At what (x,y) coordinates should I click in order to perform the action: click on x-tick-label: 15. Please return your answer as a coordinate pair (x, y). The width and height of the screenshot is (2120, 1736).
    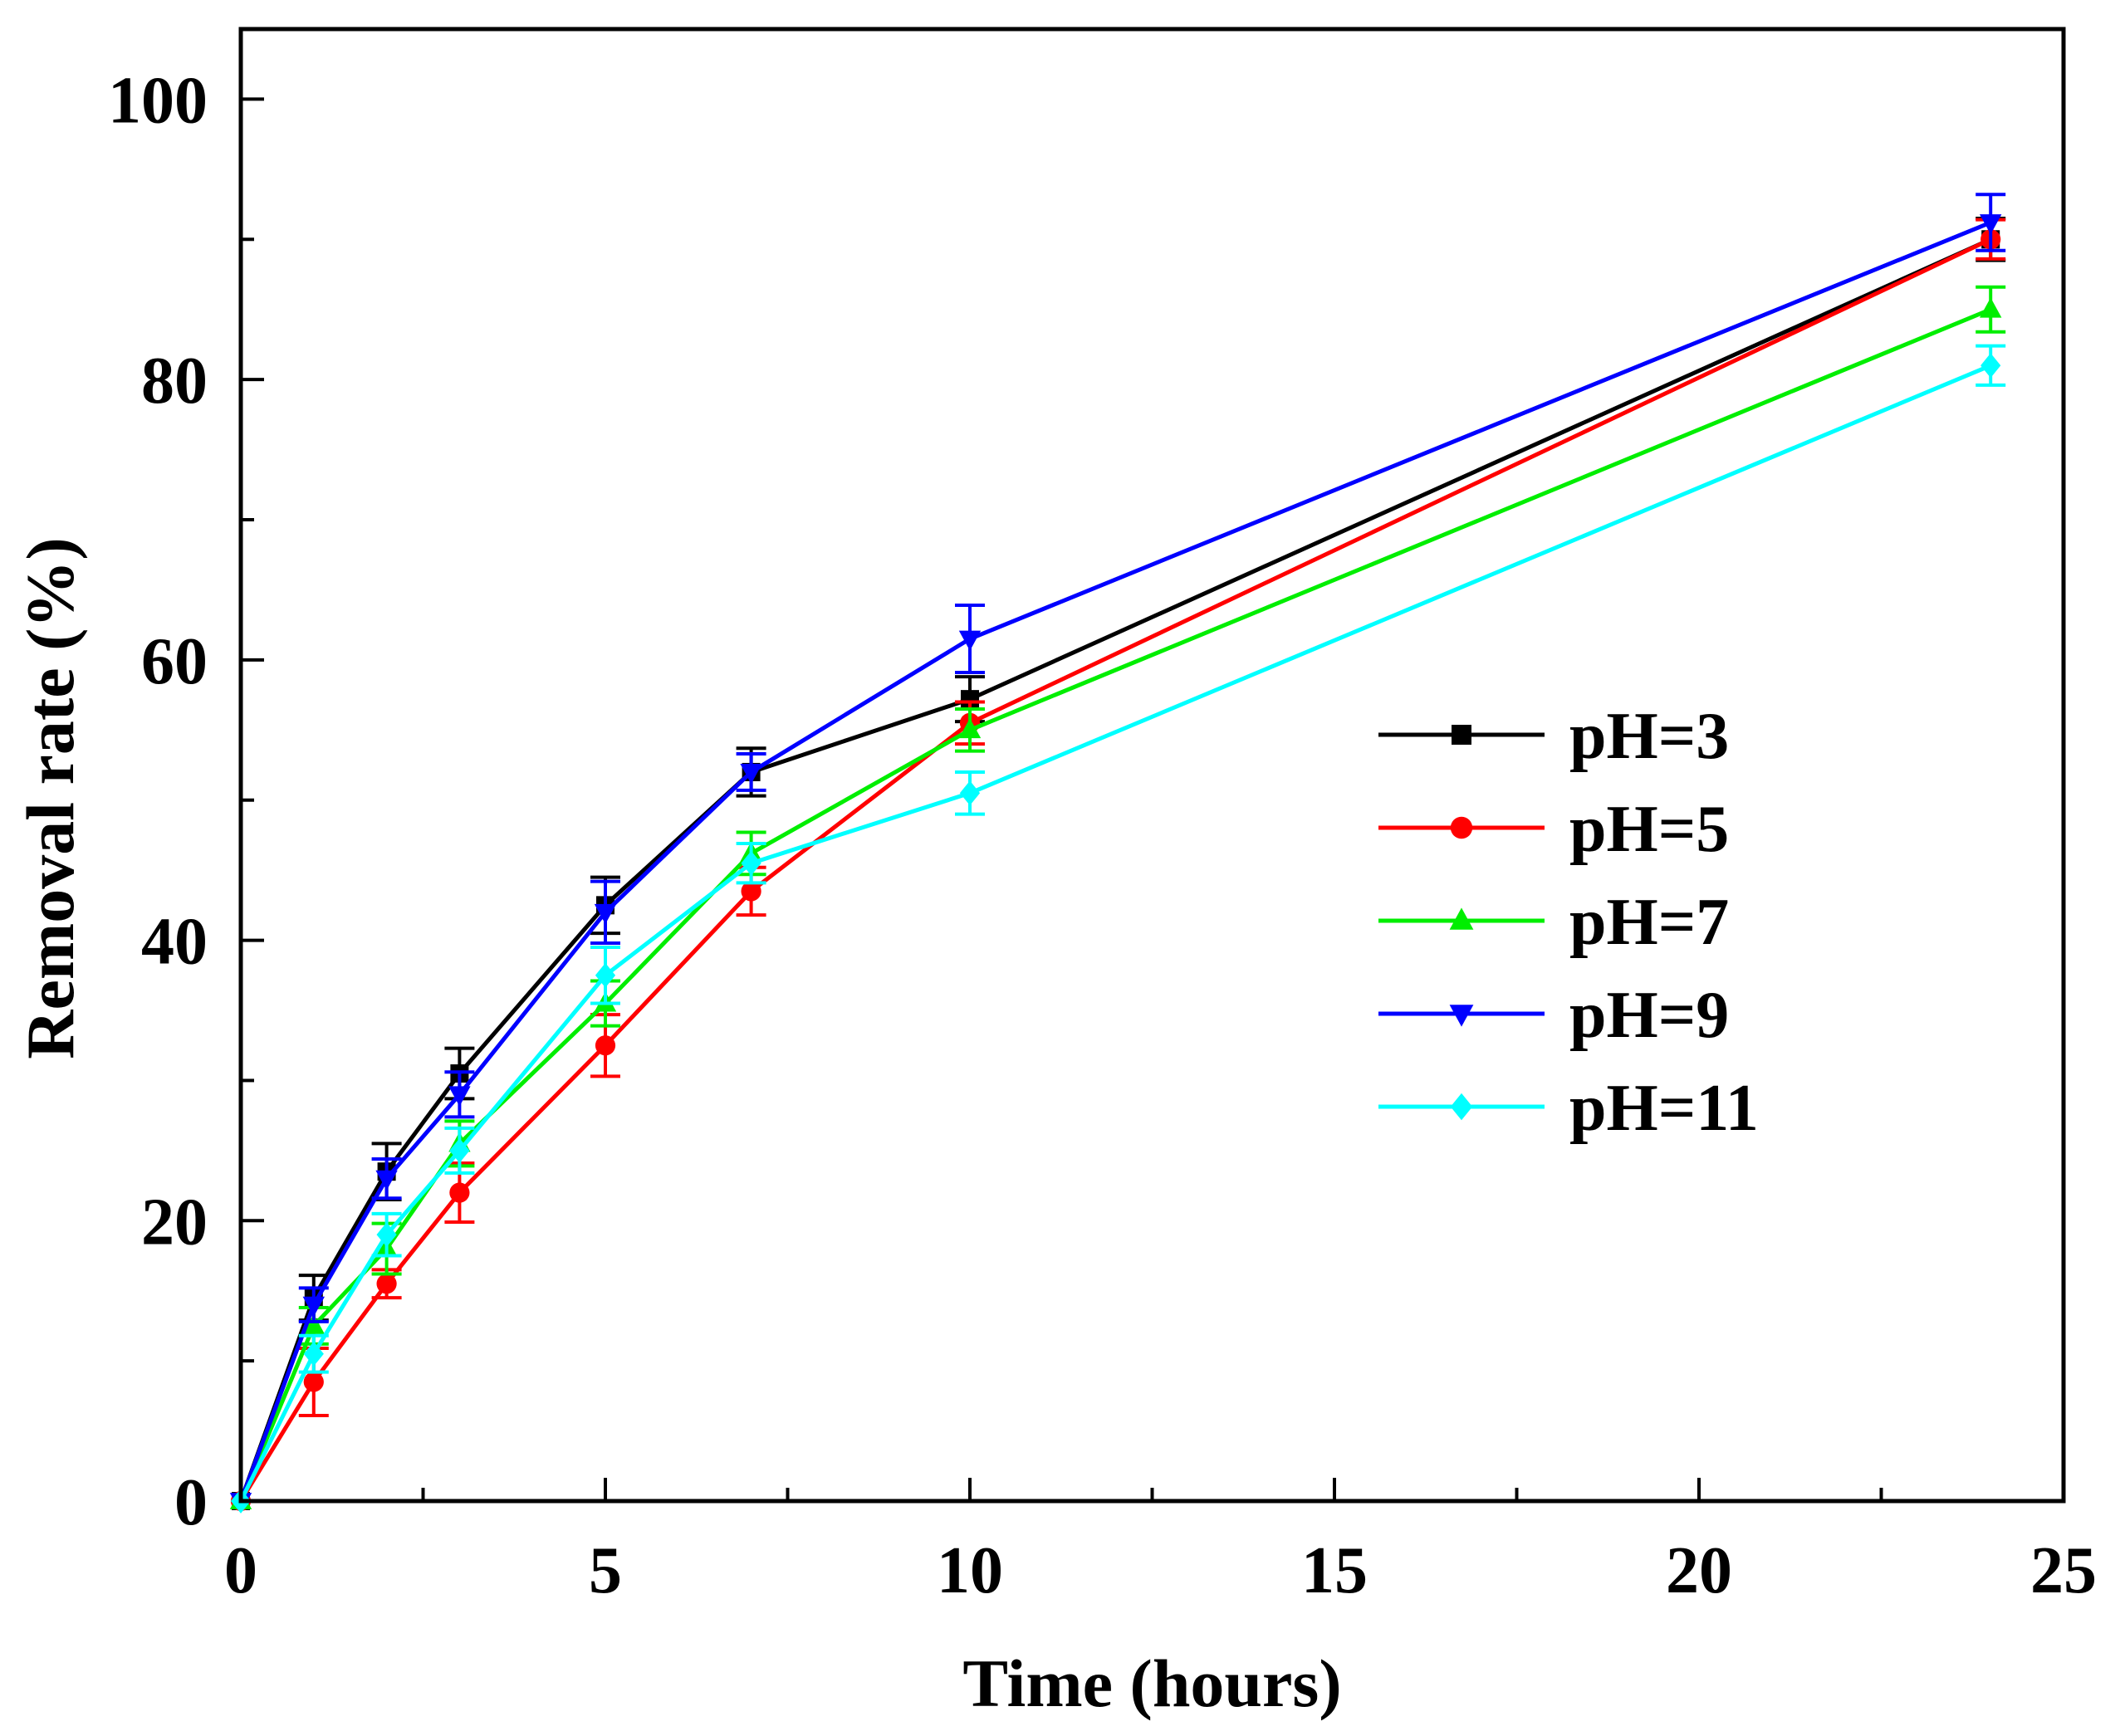
    Looking at the image, I should click on (1334, 1570).